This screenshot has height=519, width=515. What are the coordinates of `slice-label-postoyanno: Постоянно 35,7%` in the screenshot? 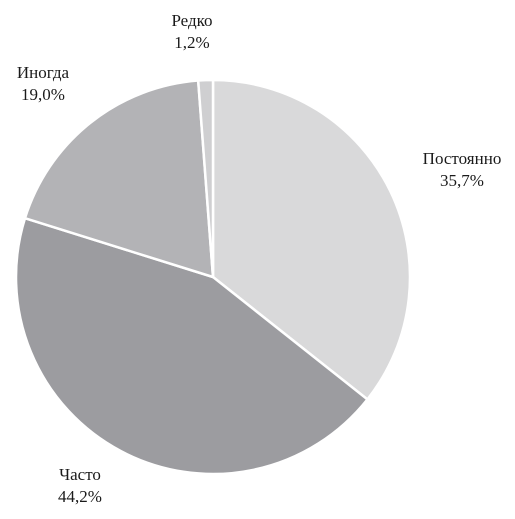 It's located at (462, 170).